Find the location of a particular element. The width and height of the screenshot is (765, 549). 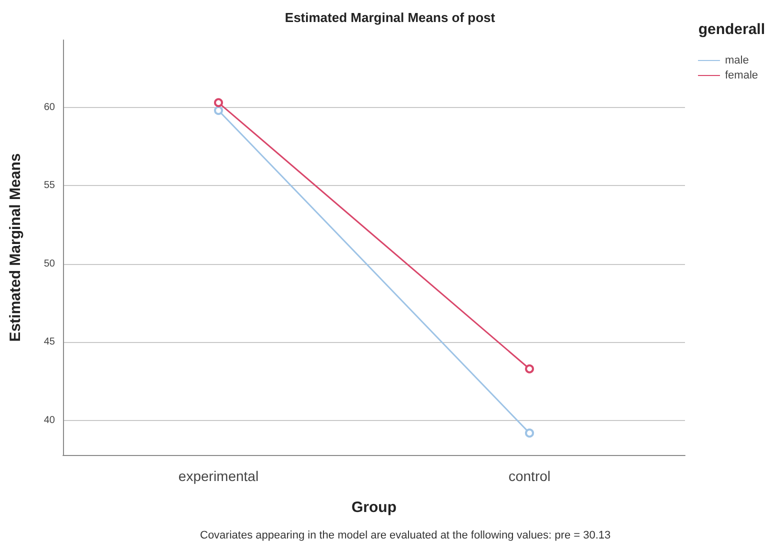

x-axis-title: Group is located at coordinates (374, 507).